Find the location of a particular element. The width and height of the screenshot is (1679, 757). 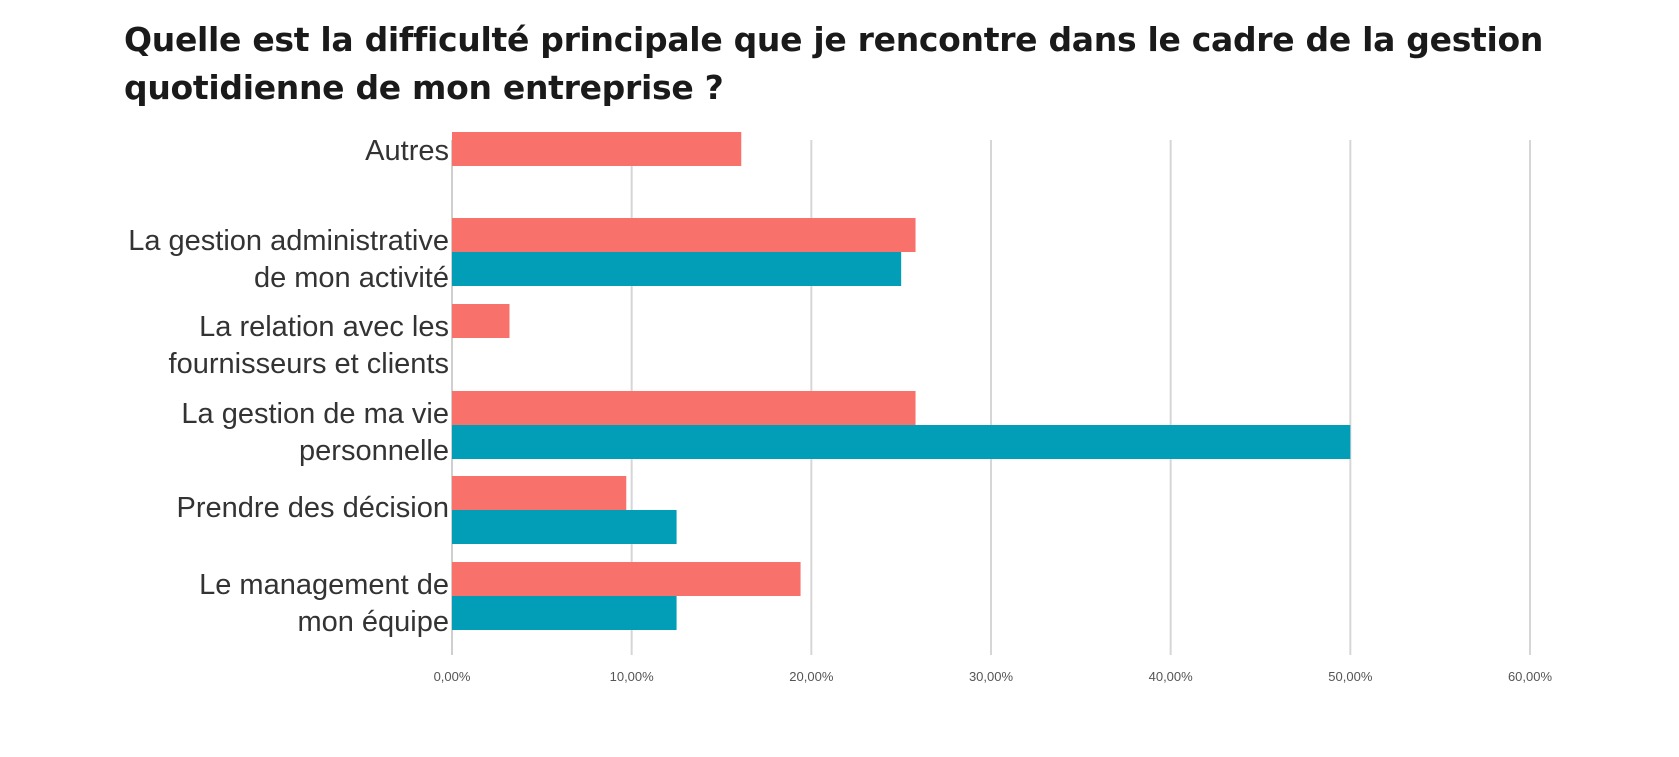

chart-title-line-2: quotidienne de mon entreprise ? is located at coordinates (424, 87).